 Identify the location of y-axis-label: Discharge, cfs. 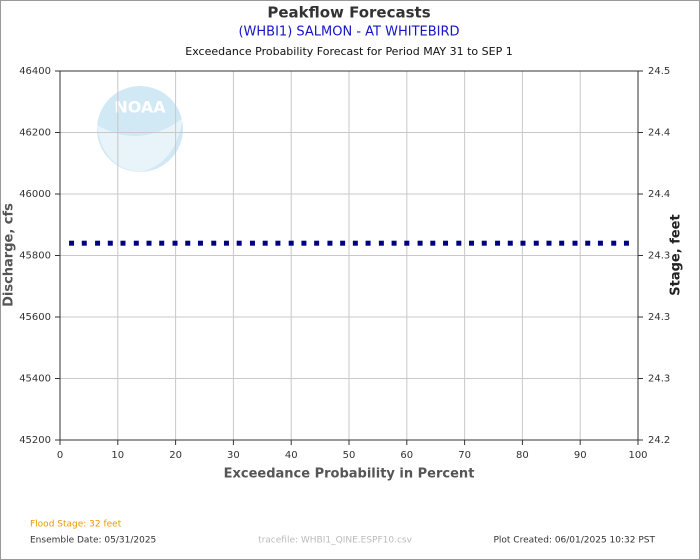
(9, 255).